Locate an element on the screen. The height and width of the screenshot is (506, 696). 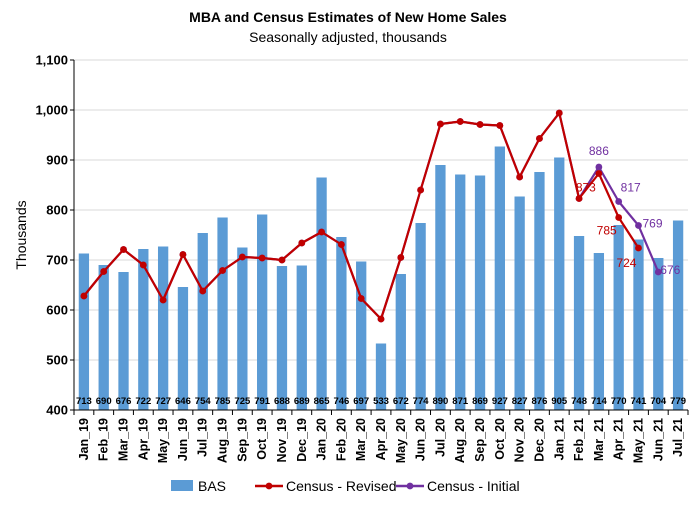
bar-data-label: 785 is located at coordinates (223, 401).